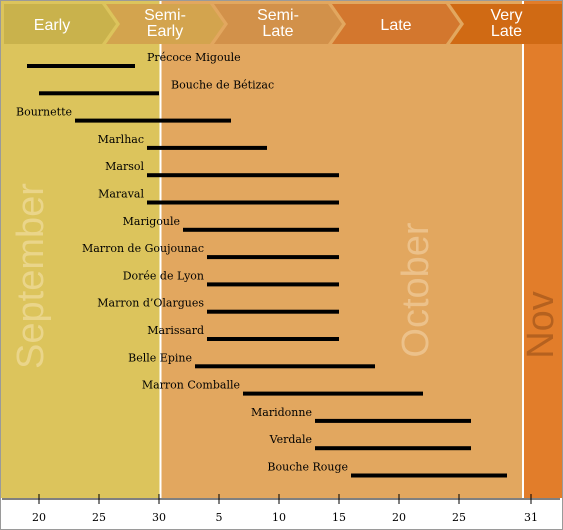 This screenshot has height=530, width=563. What do you see at coordinates (153, 120) in the screenshot?
I see `bar-bournette` at bounding box center [153, 120].